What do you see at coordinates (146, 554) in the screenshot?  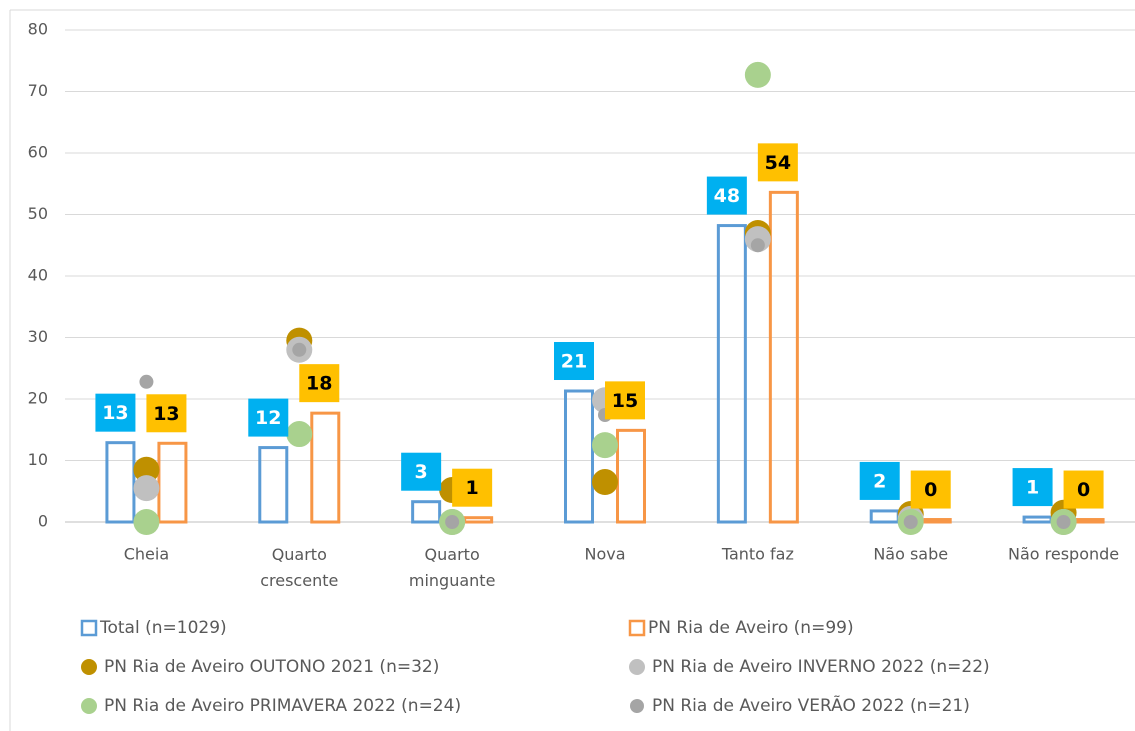 I see `x-tick-label: Cheia` at bounding box center [146, 554].